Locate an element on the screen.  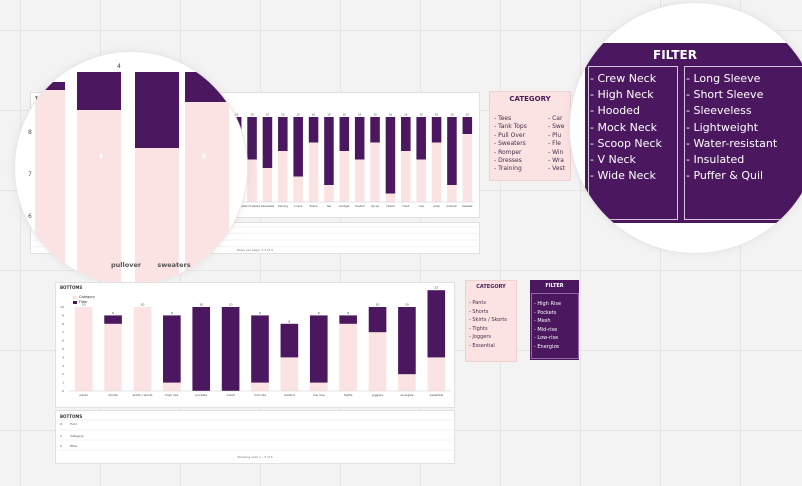
filter-item: - Sleeveless is located at coordinates (719, 111).